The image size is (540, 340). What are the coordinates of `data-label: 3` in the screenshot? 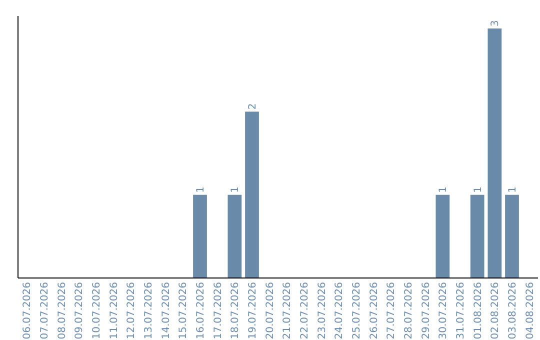 It's located at (496, 23).